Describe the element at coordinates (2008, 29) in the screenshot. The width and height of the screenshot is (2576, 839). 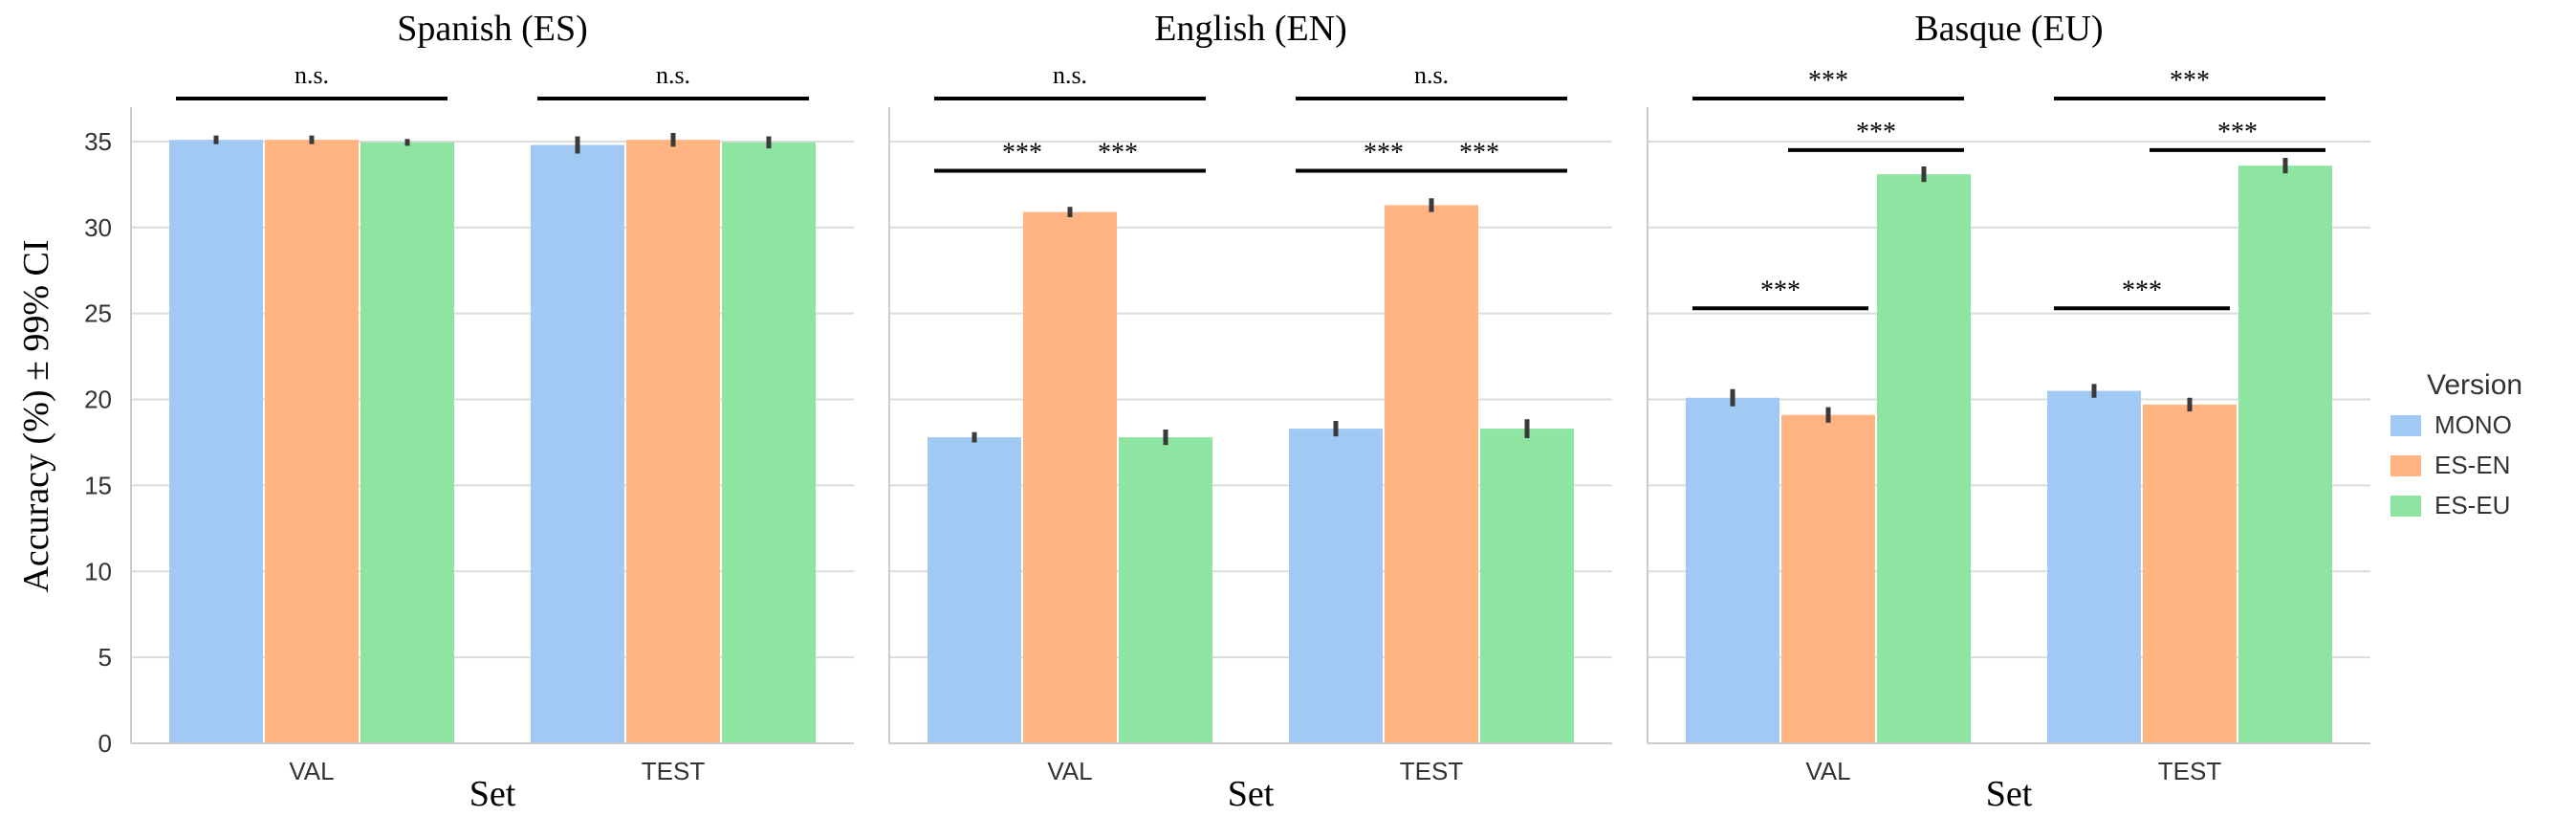
I see `panel-title: Basque (EU)` at that location.